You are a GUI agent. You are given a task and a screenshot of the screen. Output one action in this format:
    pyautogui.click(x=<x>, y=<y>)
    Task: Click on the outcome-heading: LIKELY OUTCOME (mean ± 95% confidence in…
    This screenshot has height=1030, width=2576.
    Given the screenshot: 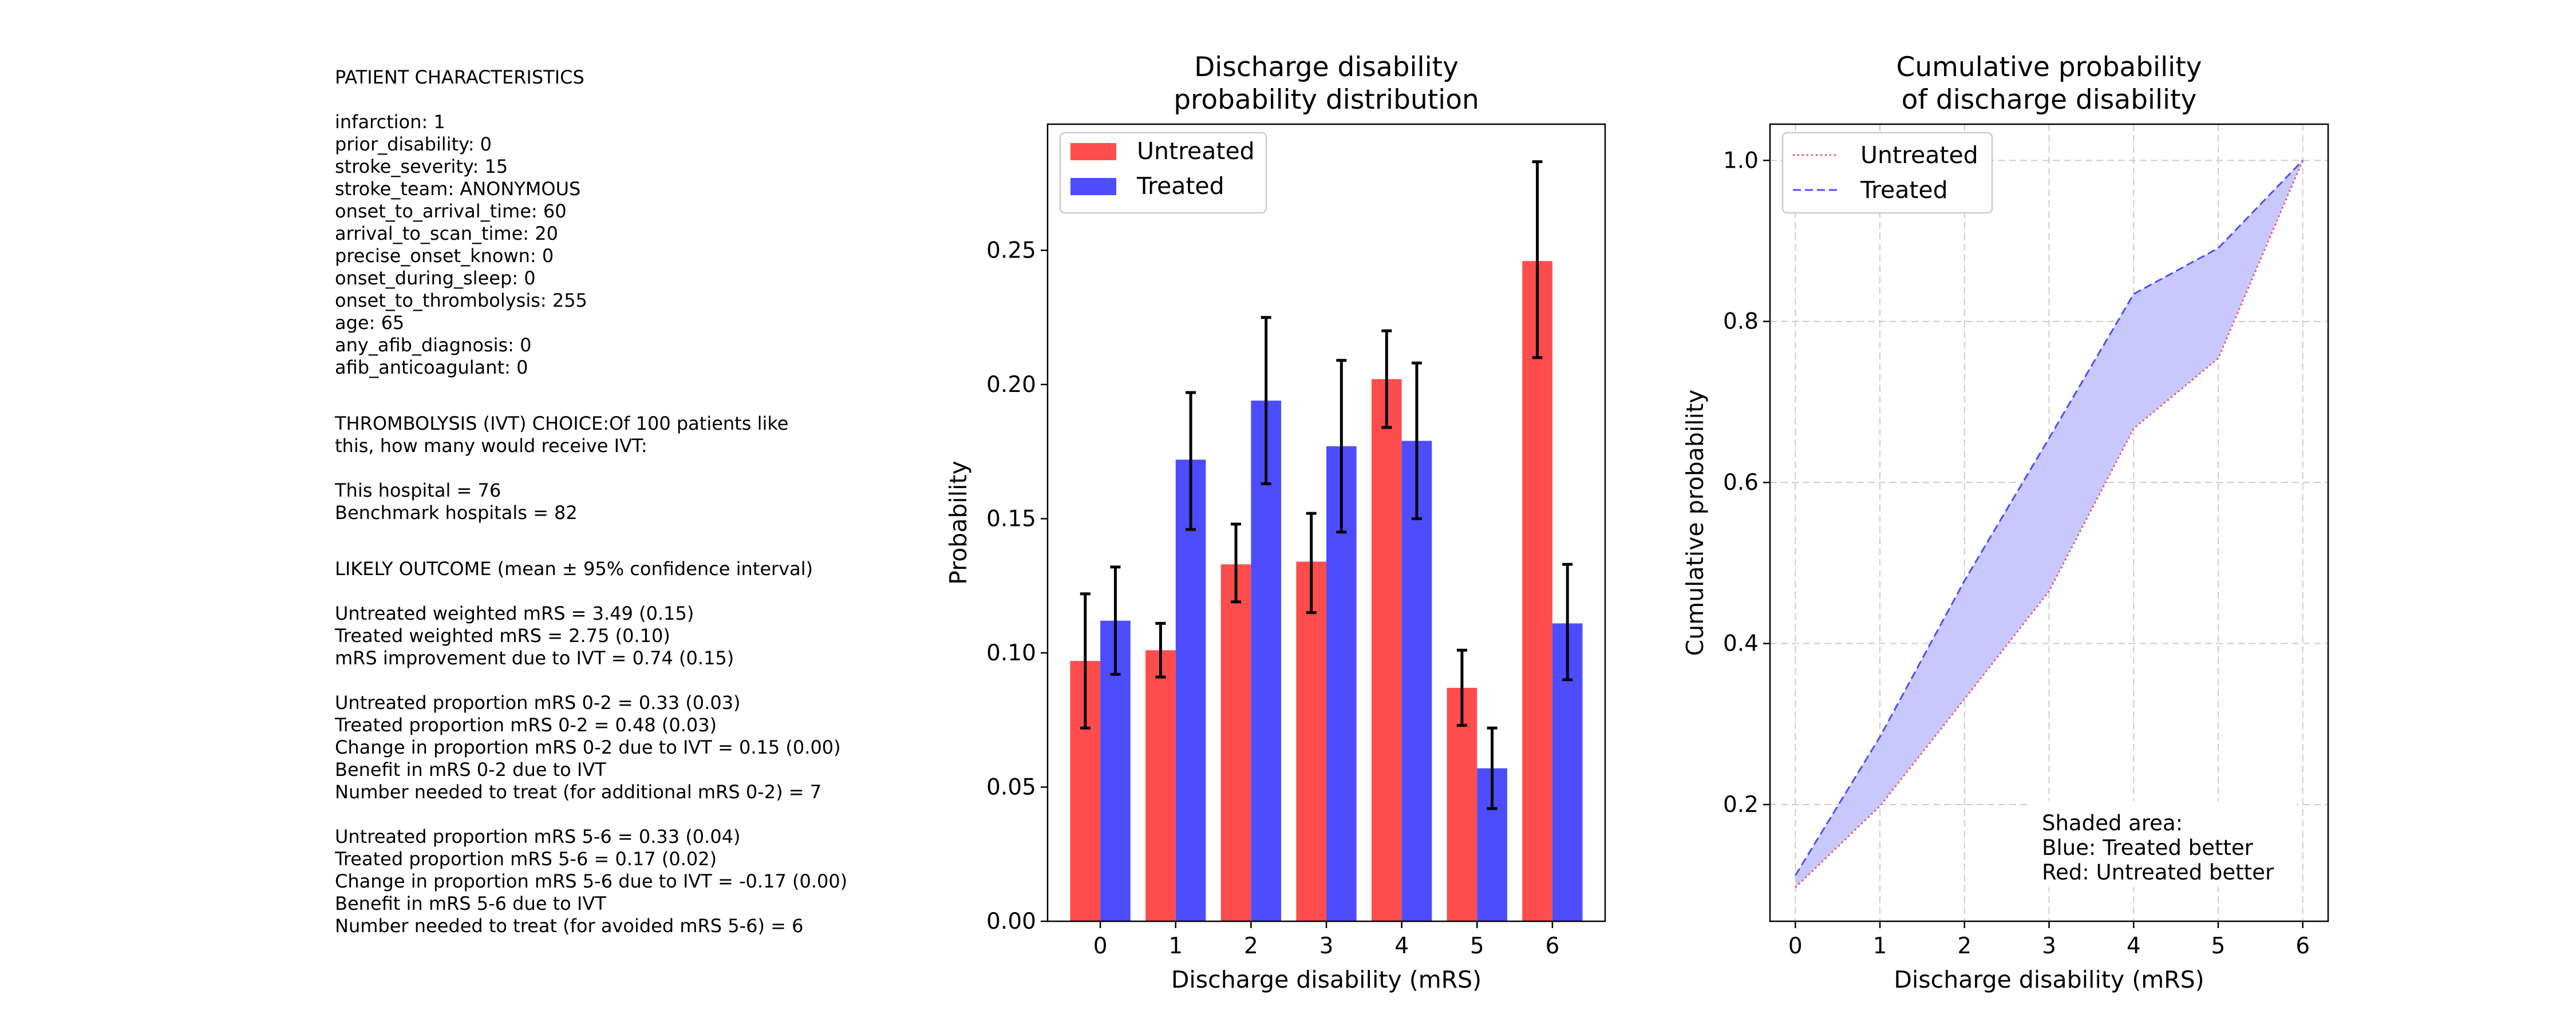 What is the action you would take?
    pyautogui.click(x=574, y=569)
    